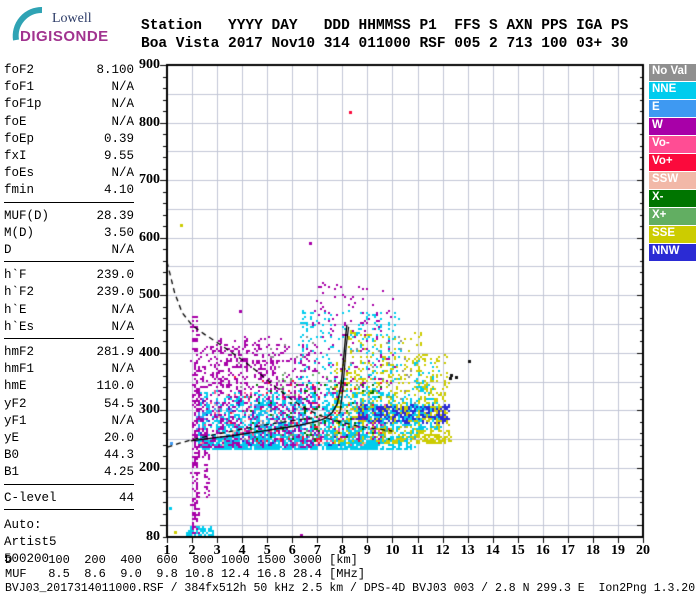 Image resolution: width=700 pixels, height=600 pixels. I want to click on x-axis-tick-2: 2, so click(192, 550).